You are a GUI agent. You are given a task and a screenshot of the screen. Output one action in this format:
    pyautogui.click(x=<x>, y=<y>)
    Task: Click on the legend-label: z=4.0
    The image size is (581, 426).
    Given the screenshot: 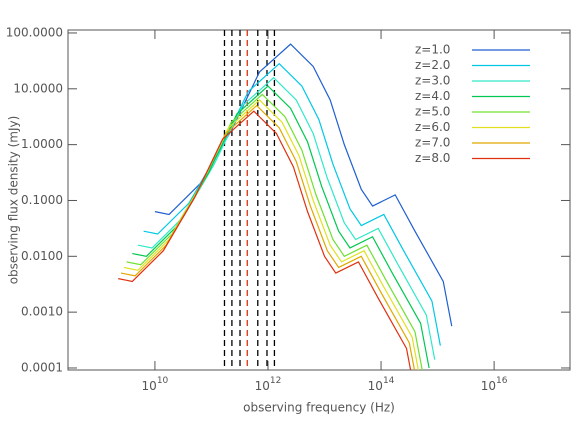 What is the action you would take?
    pyautogui.click(x=432, y=96)
    